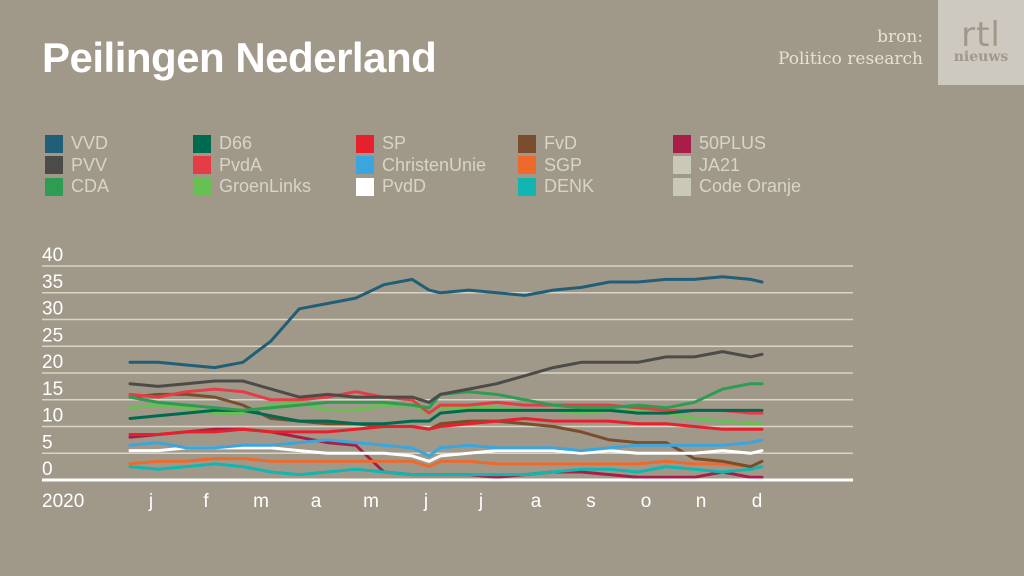  What do you see at coordinates (63, 501) in the screenshot?
I see `year-label: 2020` at bounding box center [63, 501].